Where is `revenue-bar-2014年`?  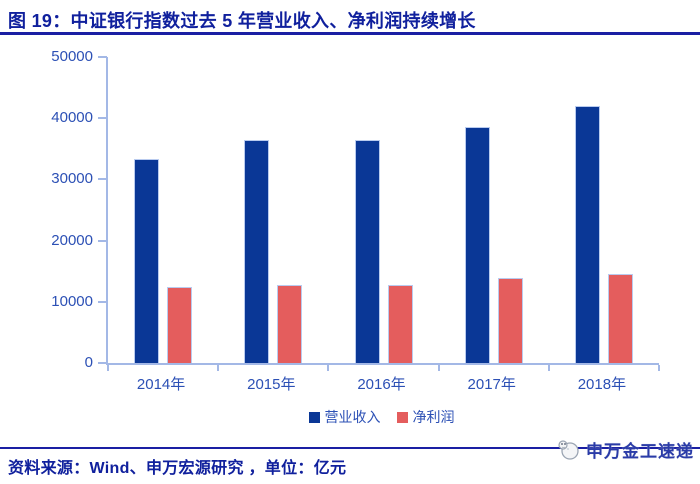 revenue-bar-2014年 is located at coordinates (147, 260).